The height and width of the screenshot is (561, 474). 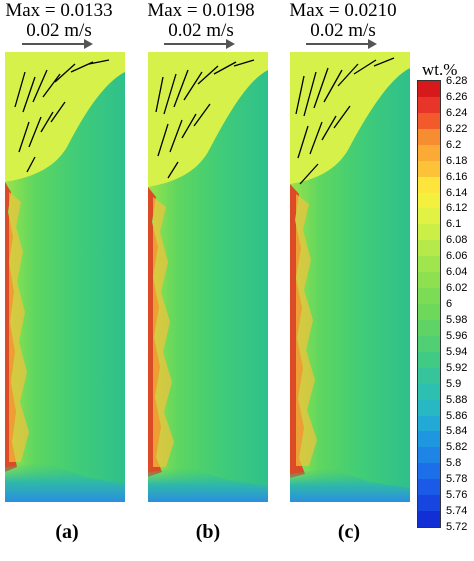 I want to click on colorbar-tick-label: 6.2, so click(x=454, y=144).